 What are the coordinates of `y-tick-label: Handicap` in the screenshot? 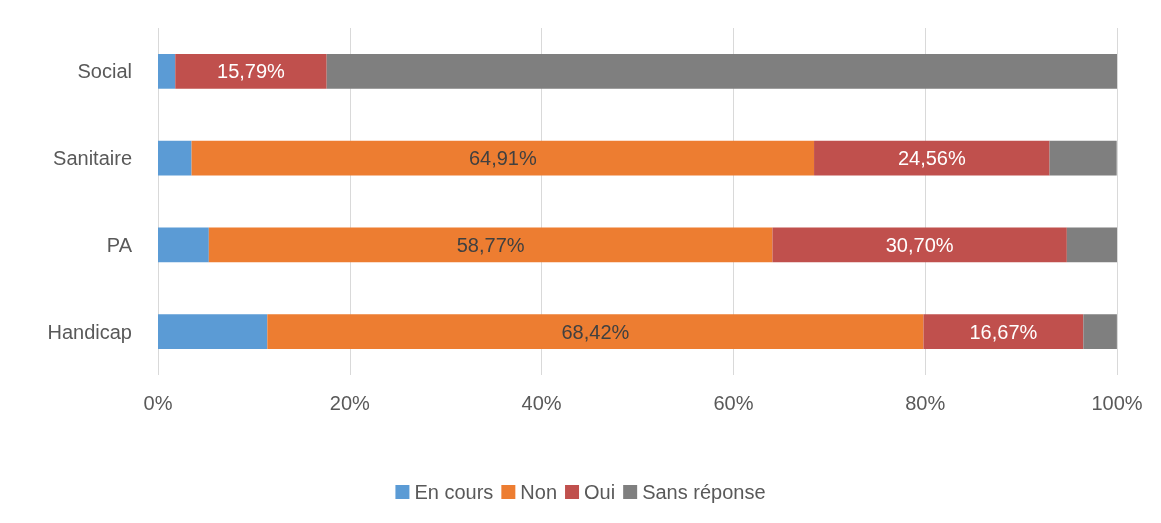 It's located at (89, 331).